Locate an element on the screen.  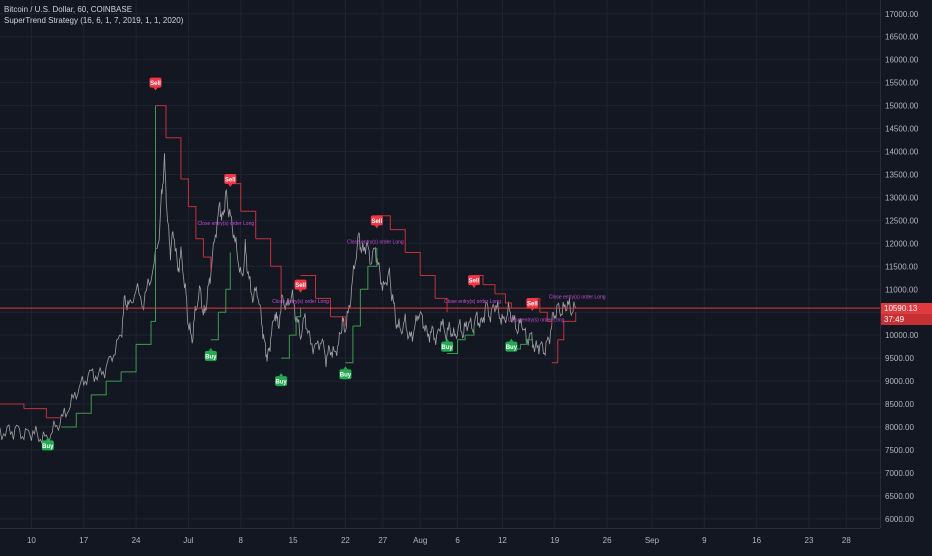
current-price-tag: 10590.13 is located at coordinates (906, 308).